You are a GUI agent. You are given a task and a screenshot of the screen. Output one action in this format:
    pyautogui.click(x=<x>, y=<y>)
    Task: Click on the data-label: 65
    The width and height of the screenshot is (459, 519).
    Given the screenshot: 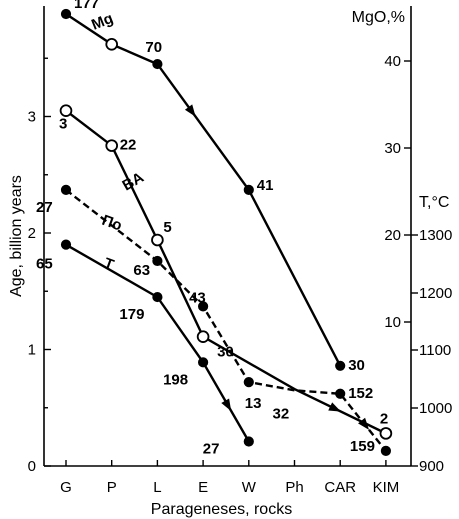 What is the action you would take?
    pyautogui.click(x=44, y=264)
    